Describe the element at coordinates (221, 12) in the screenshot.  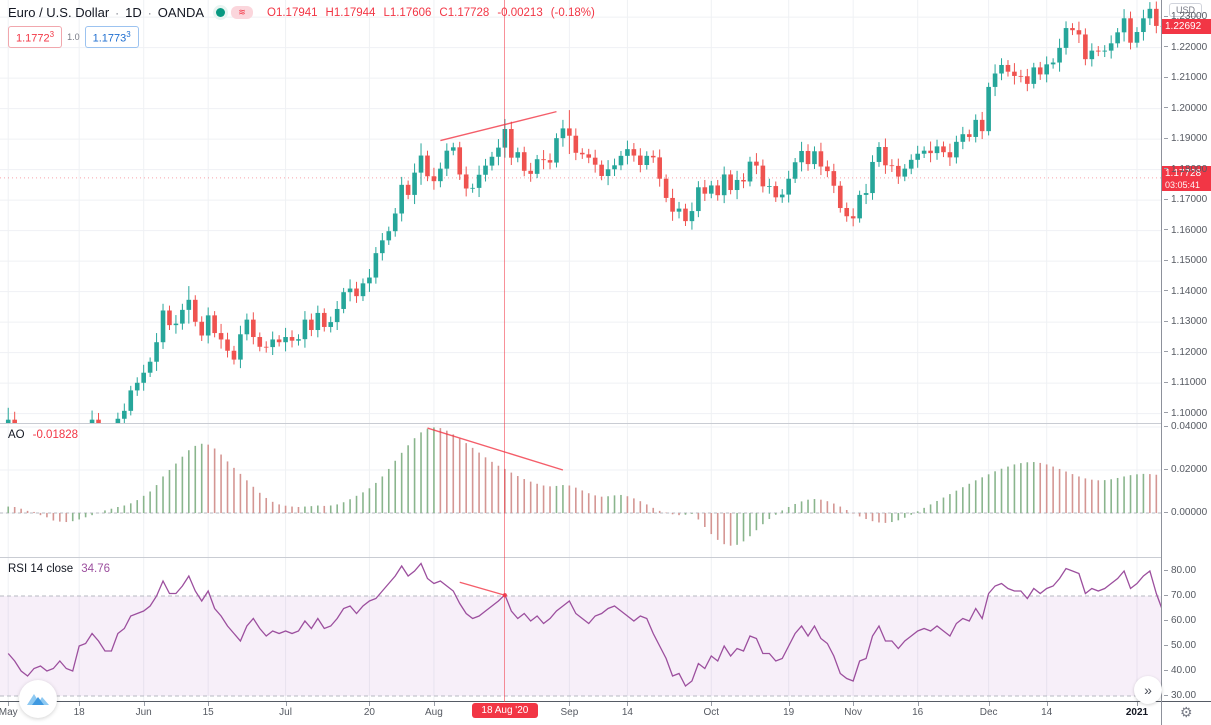
I see `market-open-icon` at that location.